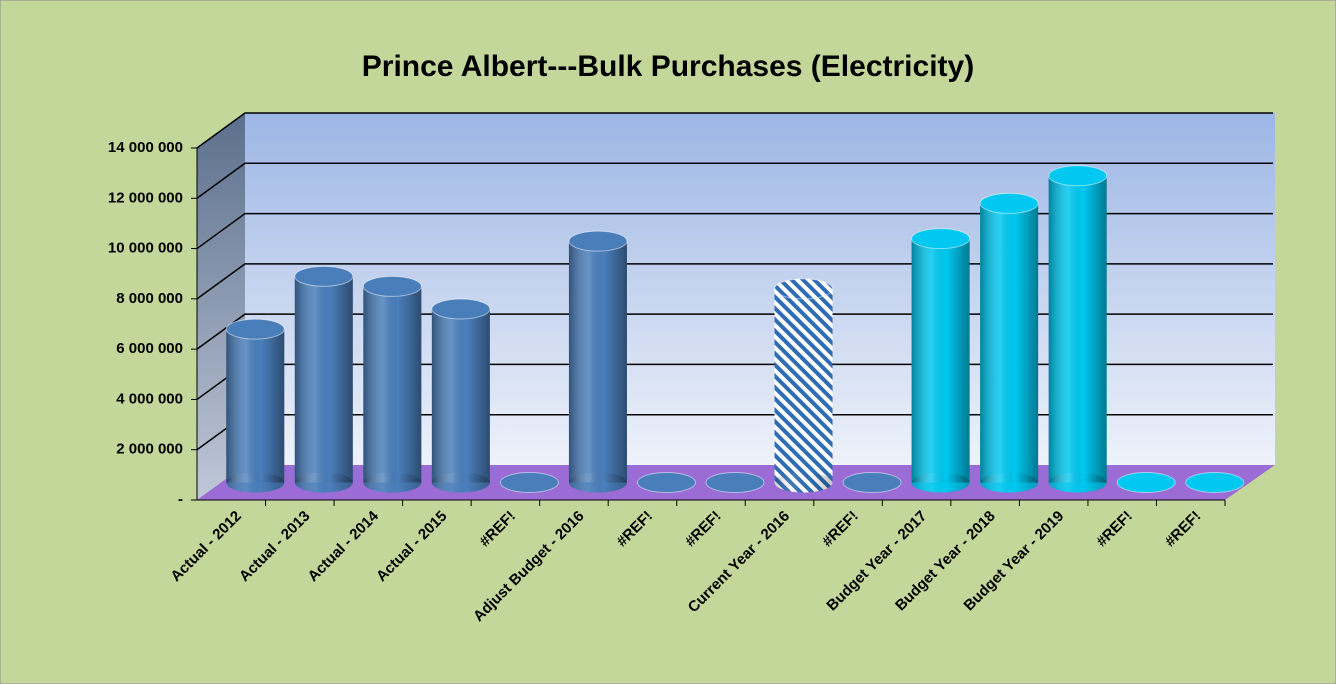 The image size is (1336, 684). Describe the element at coordinates (145, 147) in the screenshot. I see `y-tick-label: 14 000 000` at that location.